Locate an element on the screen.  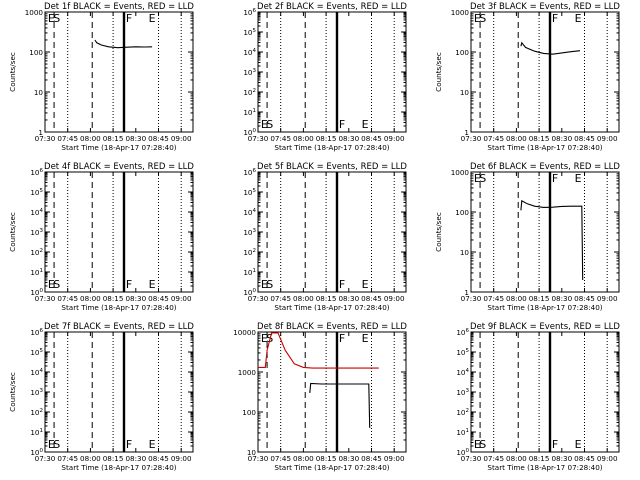
panel-title: Det 8f BLACK = Events, RED = LLD is located at coordinates (332, 327).